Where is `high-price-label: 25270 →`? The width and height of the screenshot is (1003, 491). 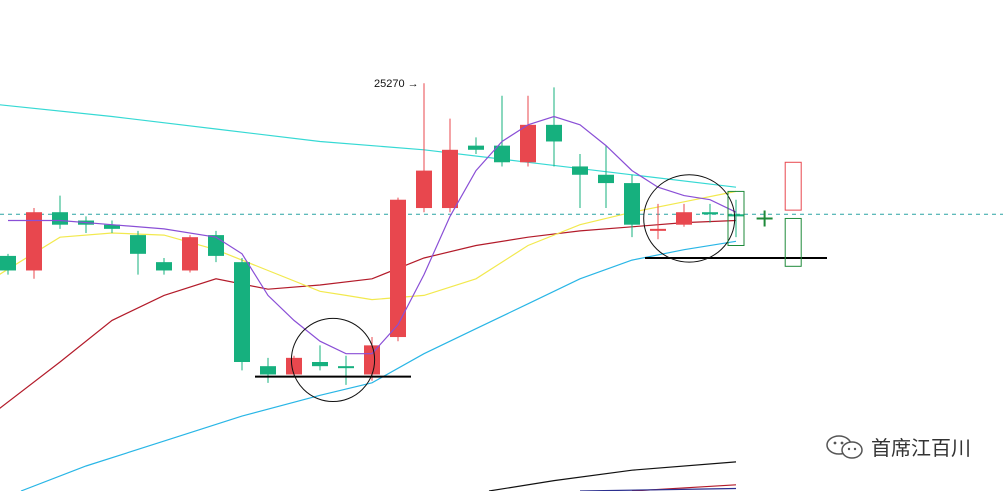 high-price-label: 25270 → is located at coordinates (396, 84).